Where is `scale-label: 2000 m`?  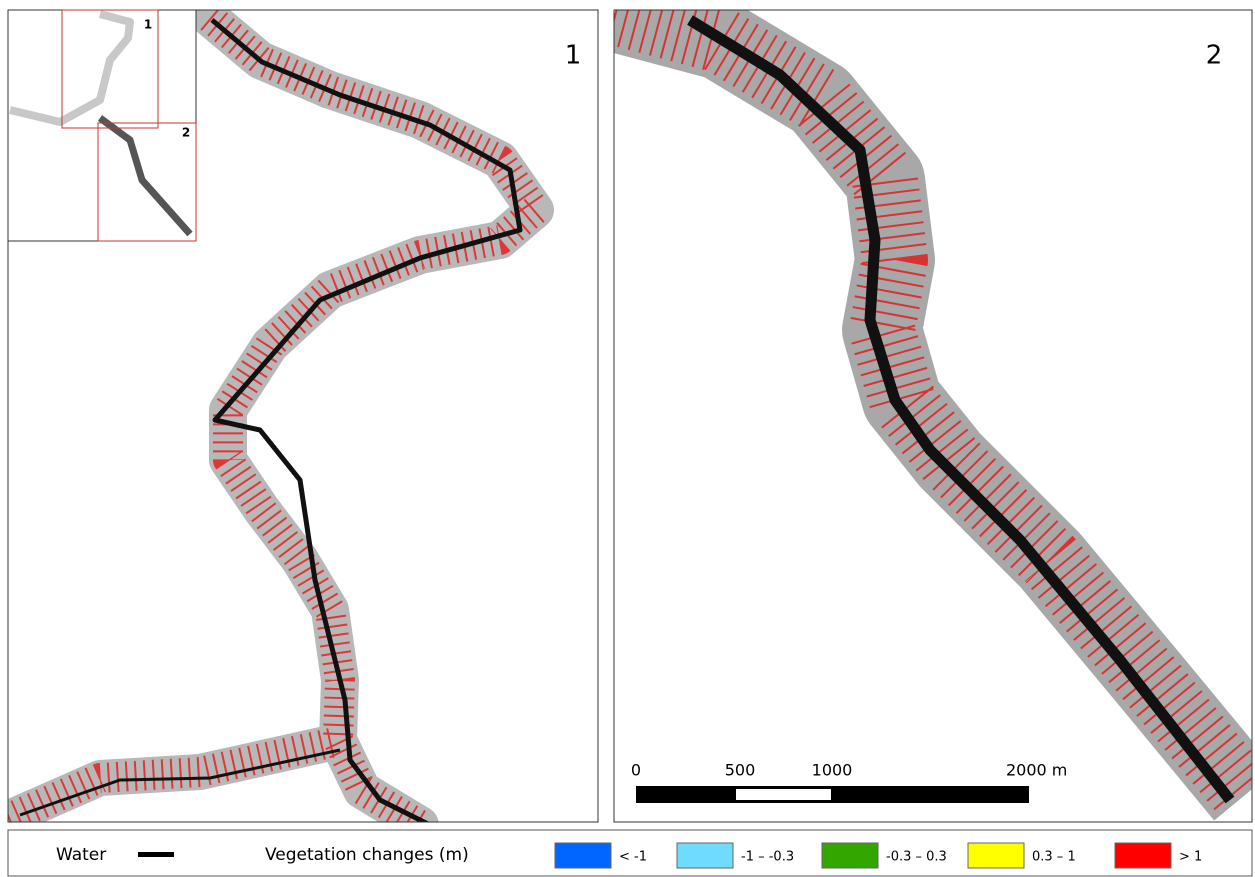 scale-label: 2000 m is located at coordinates (1036, 770).